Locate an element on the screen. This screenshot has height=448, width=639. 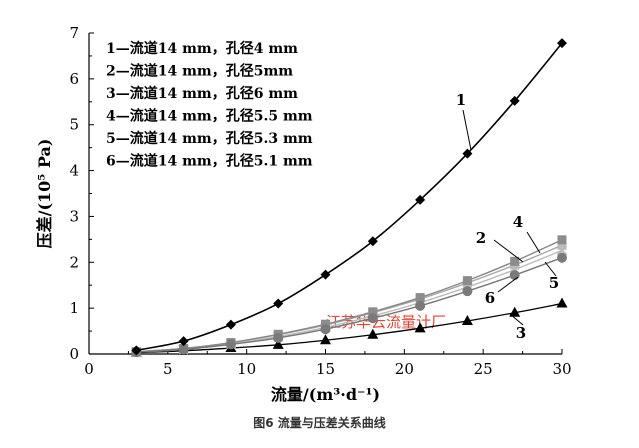
curve-labels: 1 2 3 4 5 6 is located at coordinates (507, 216).